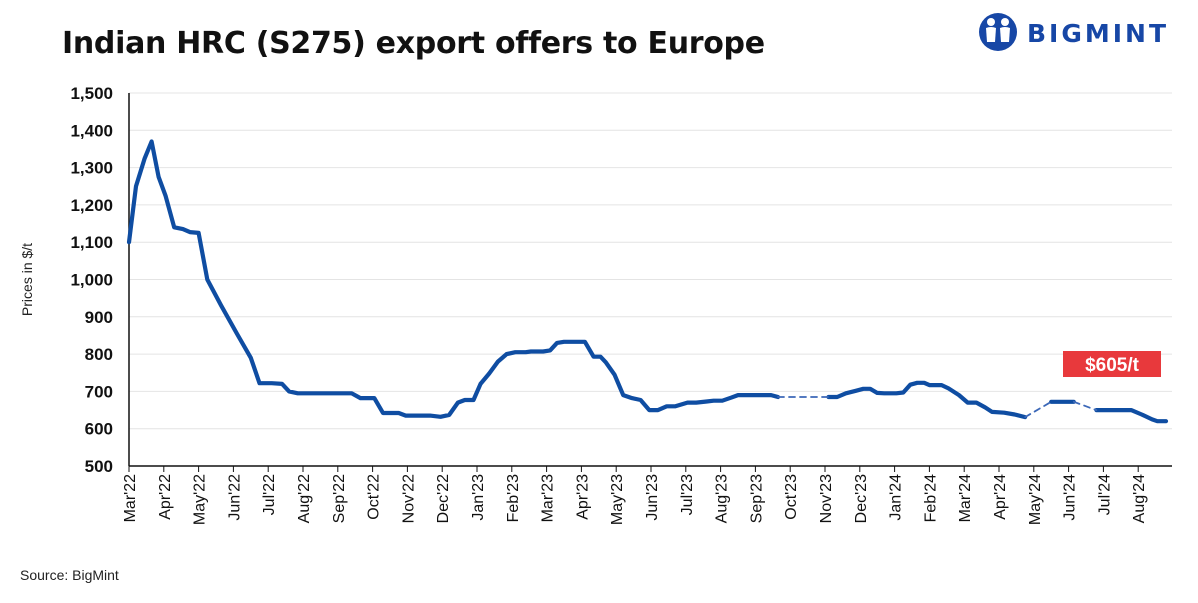 This screenshot has height=603, width=1198. What do you see at coordinates (91, 205) in the screenshot?
I see `y-tick-label: 1,200` at bounding box center [91, 205].